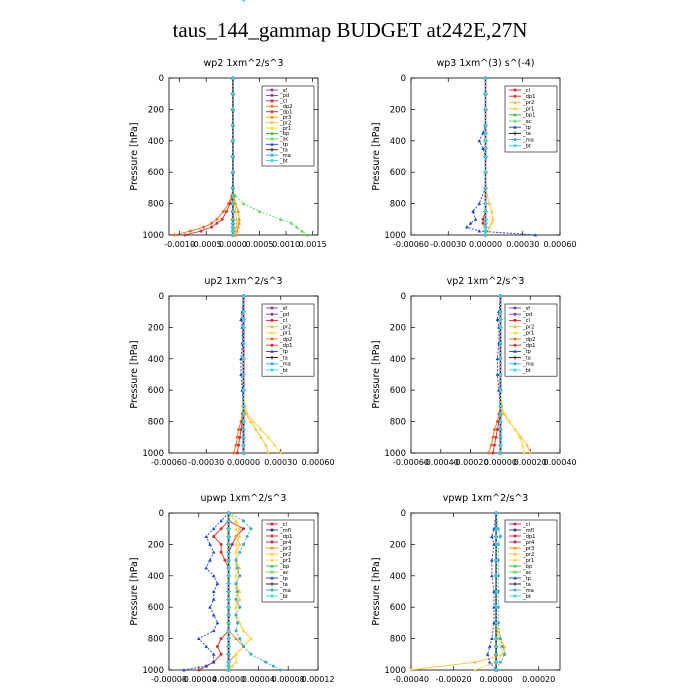  What do you see at coordinates (244, 63) in the screenshot?
I see `panel-title: wp2 1xm^2/s^3` at bounding box center [244, 63].